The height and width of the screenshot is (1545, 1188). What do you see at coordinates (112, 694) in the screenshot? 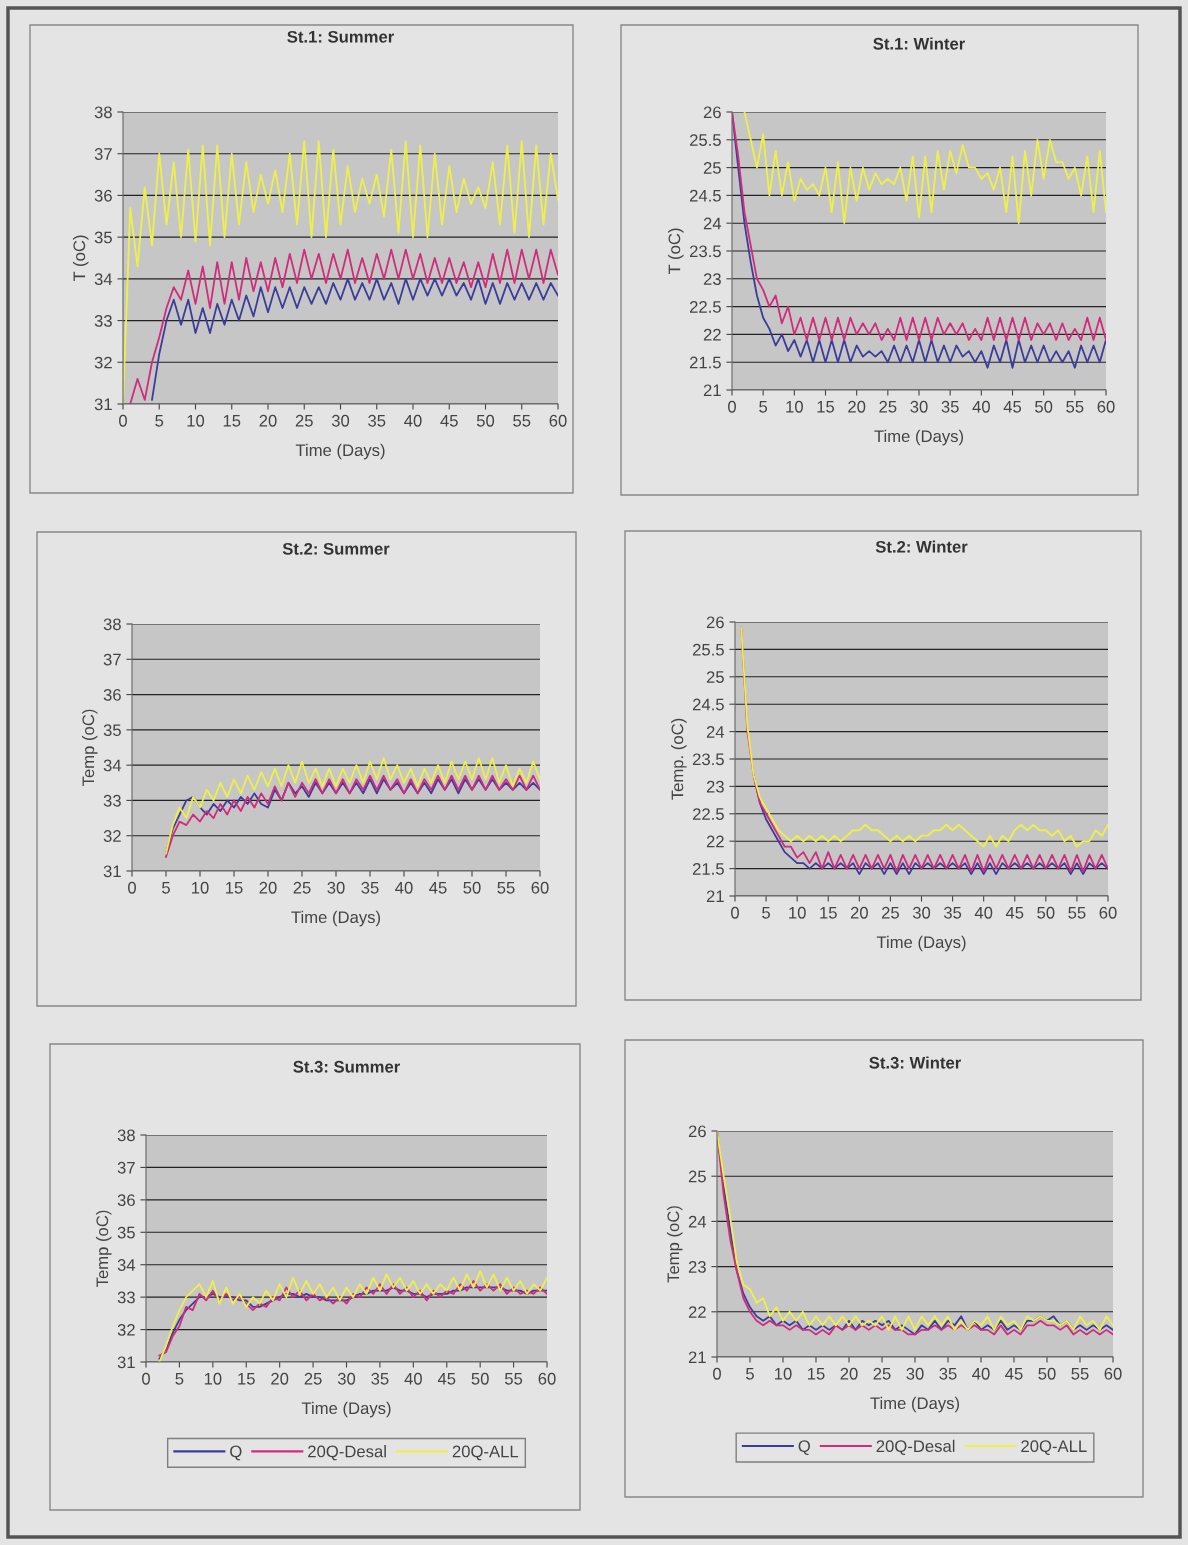
I see `y-tick-label: 36` at bounding box center [112, 694].